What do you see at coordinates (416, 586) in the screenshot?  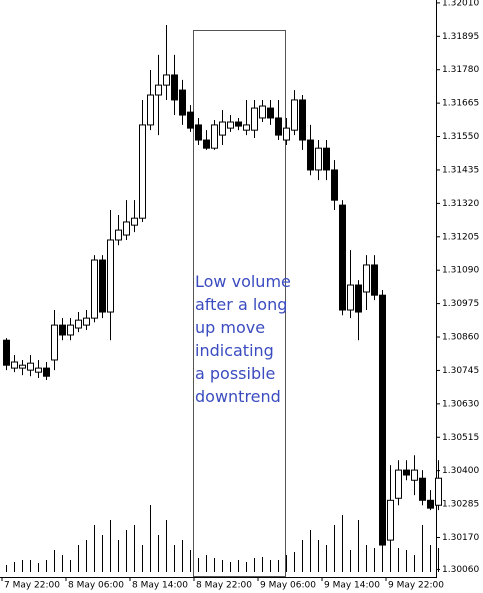 I see `x-tick-label: 9 May 22:00` at bounding box center [416, 586].